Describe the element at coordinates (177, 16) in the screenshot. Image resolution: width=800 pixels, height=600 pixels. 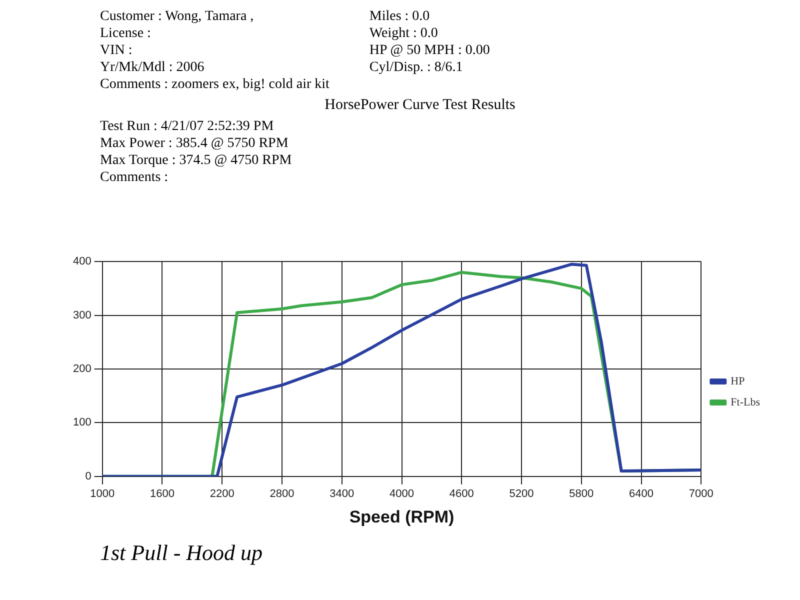
I see `text: Customer : Wong, Tamara ,` at that location.